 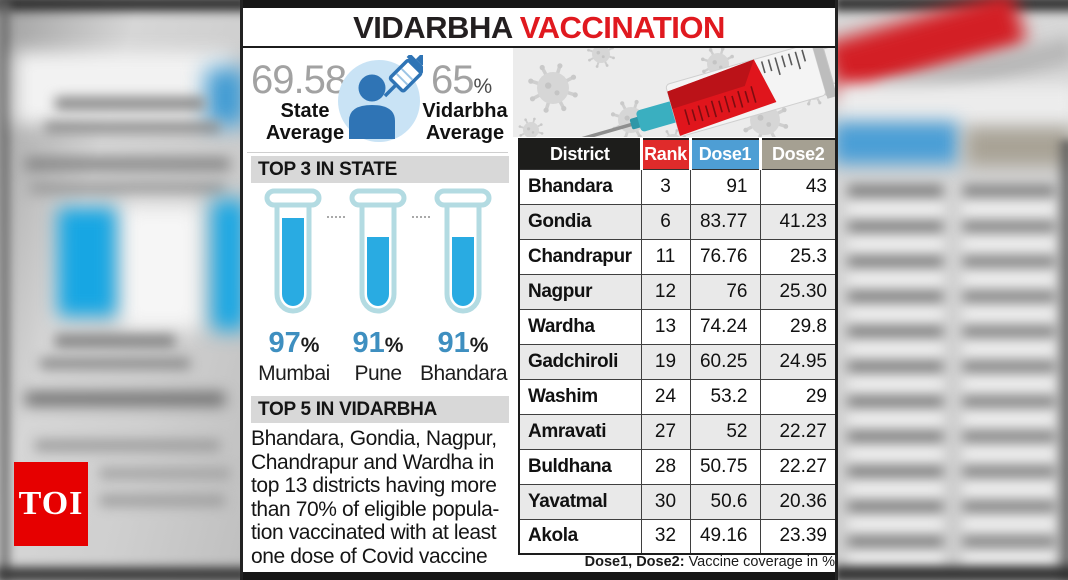 I want to click on cell-rank: 28, so click(x=665, y=466).